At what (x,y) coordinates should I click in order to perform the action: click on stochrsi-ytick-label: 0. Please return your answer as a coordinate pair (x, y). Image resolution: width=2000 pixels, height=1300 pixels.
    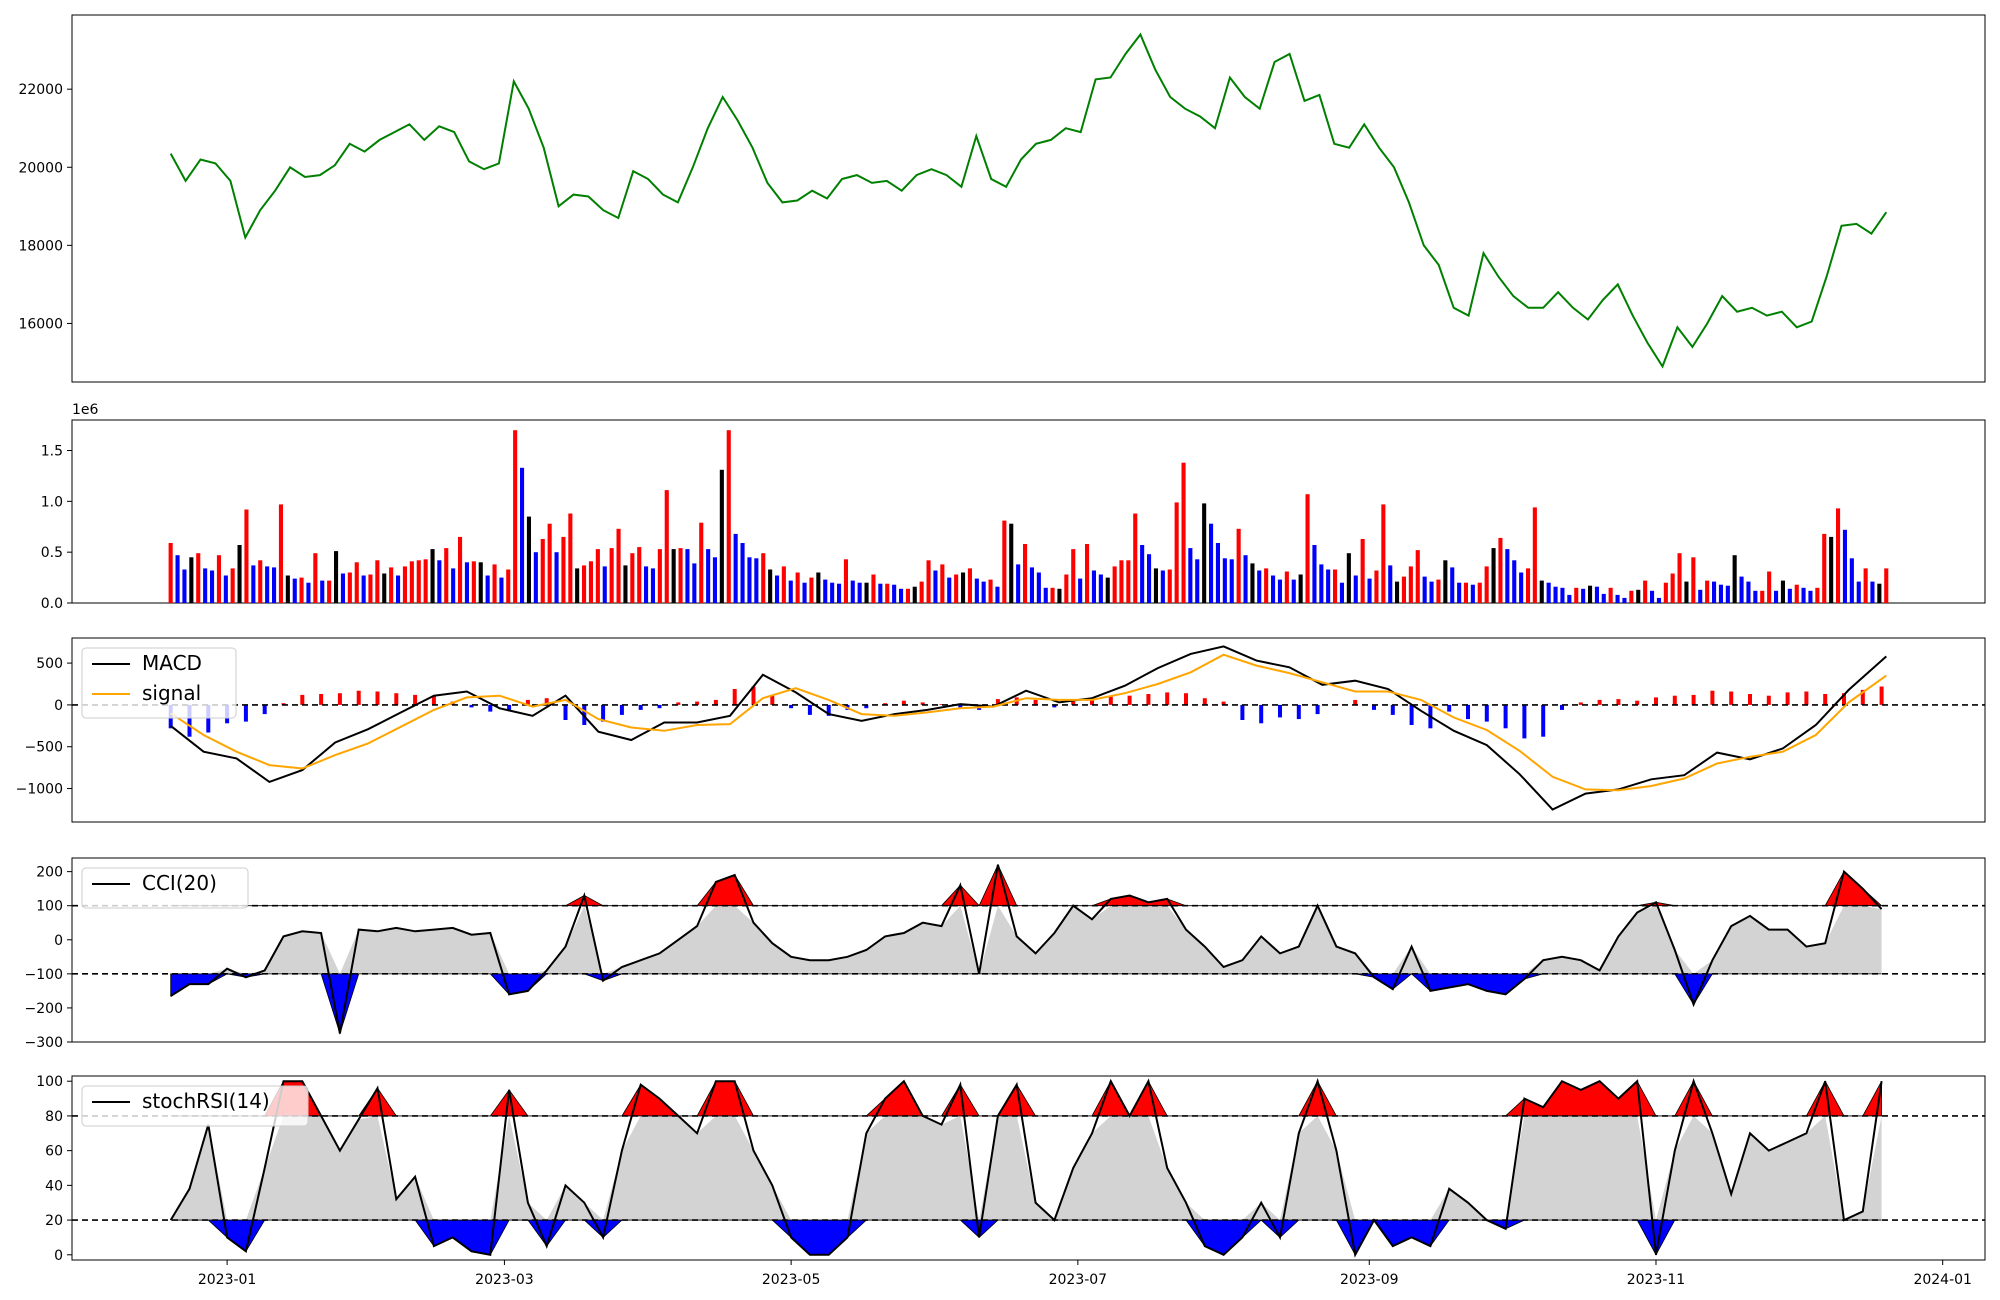
    Looking at the image, I should click on (58, 1256).